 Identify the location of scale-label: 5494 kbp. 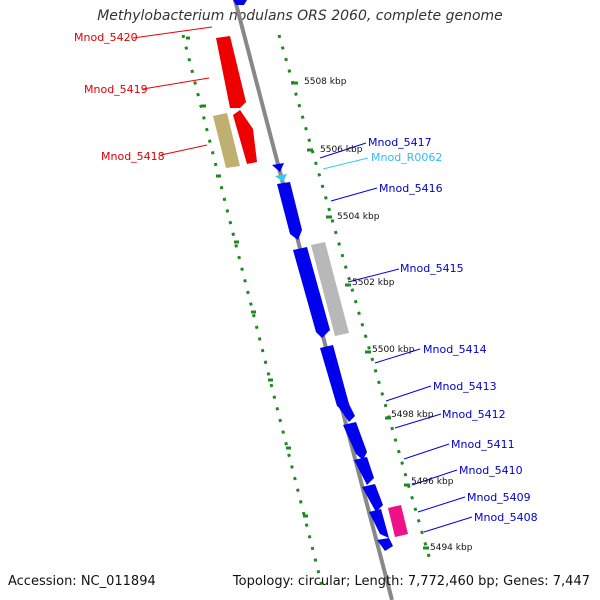
(451, 548).